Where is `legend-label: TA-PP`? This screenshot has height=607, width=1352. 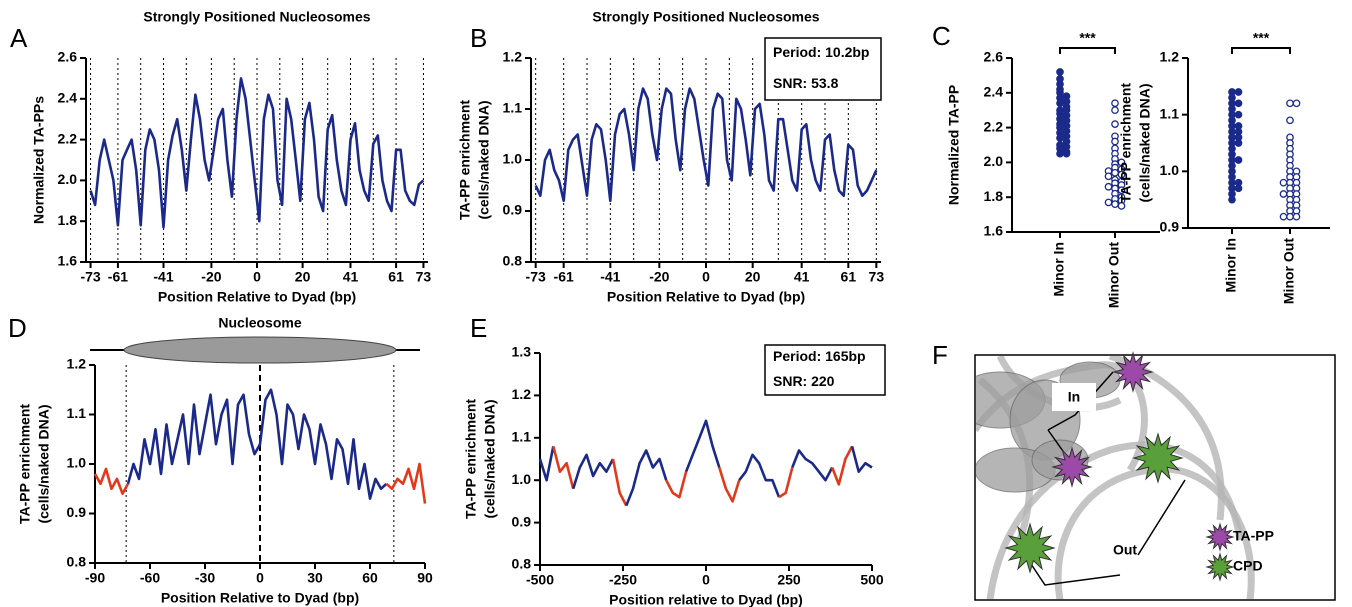 legend-label: TA-PP is located at coordinates (1253, 536).